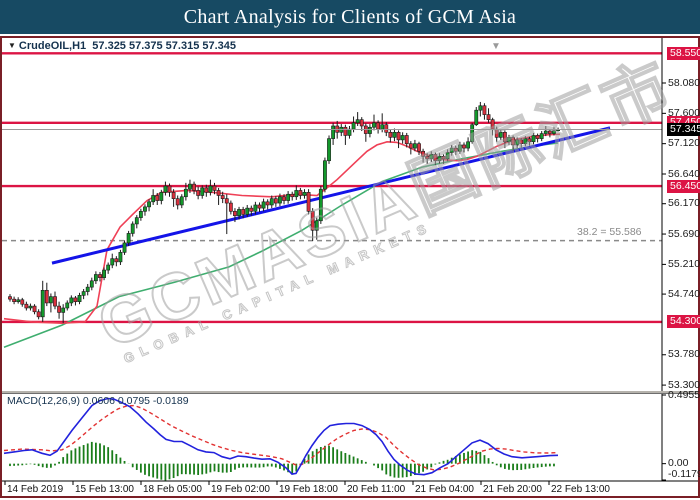 The image size is (700, 500). What do you see at coordinates (684, 112) in the screenshot?
I see `price-tick-57.600: 57.600` at bounding box center [684, 112].